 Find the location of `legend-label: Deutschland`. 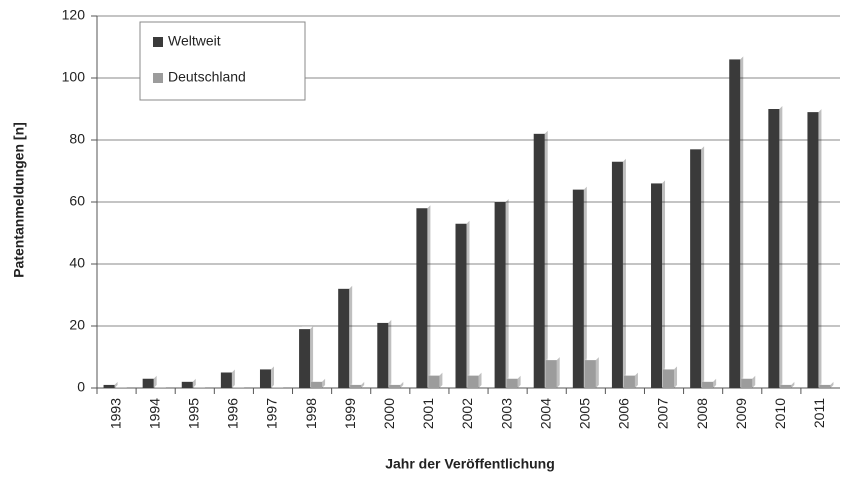

legend-label: Deutschland is located at coordinates (207, 77).